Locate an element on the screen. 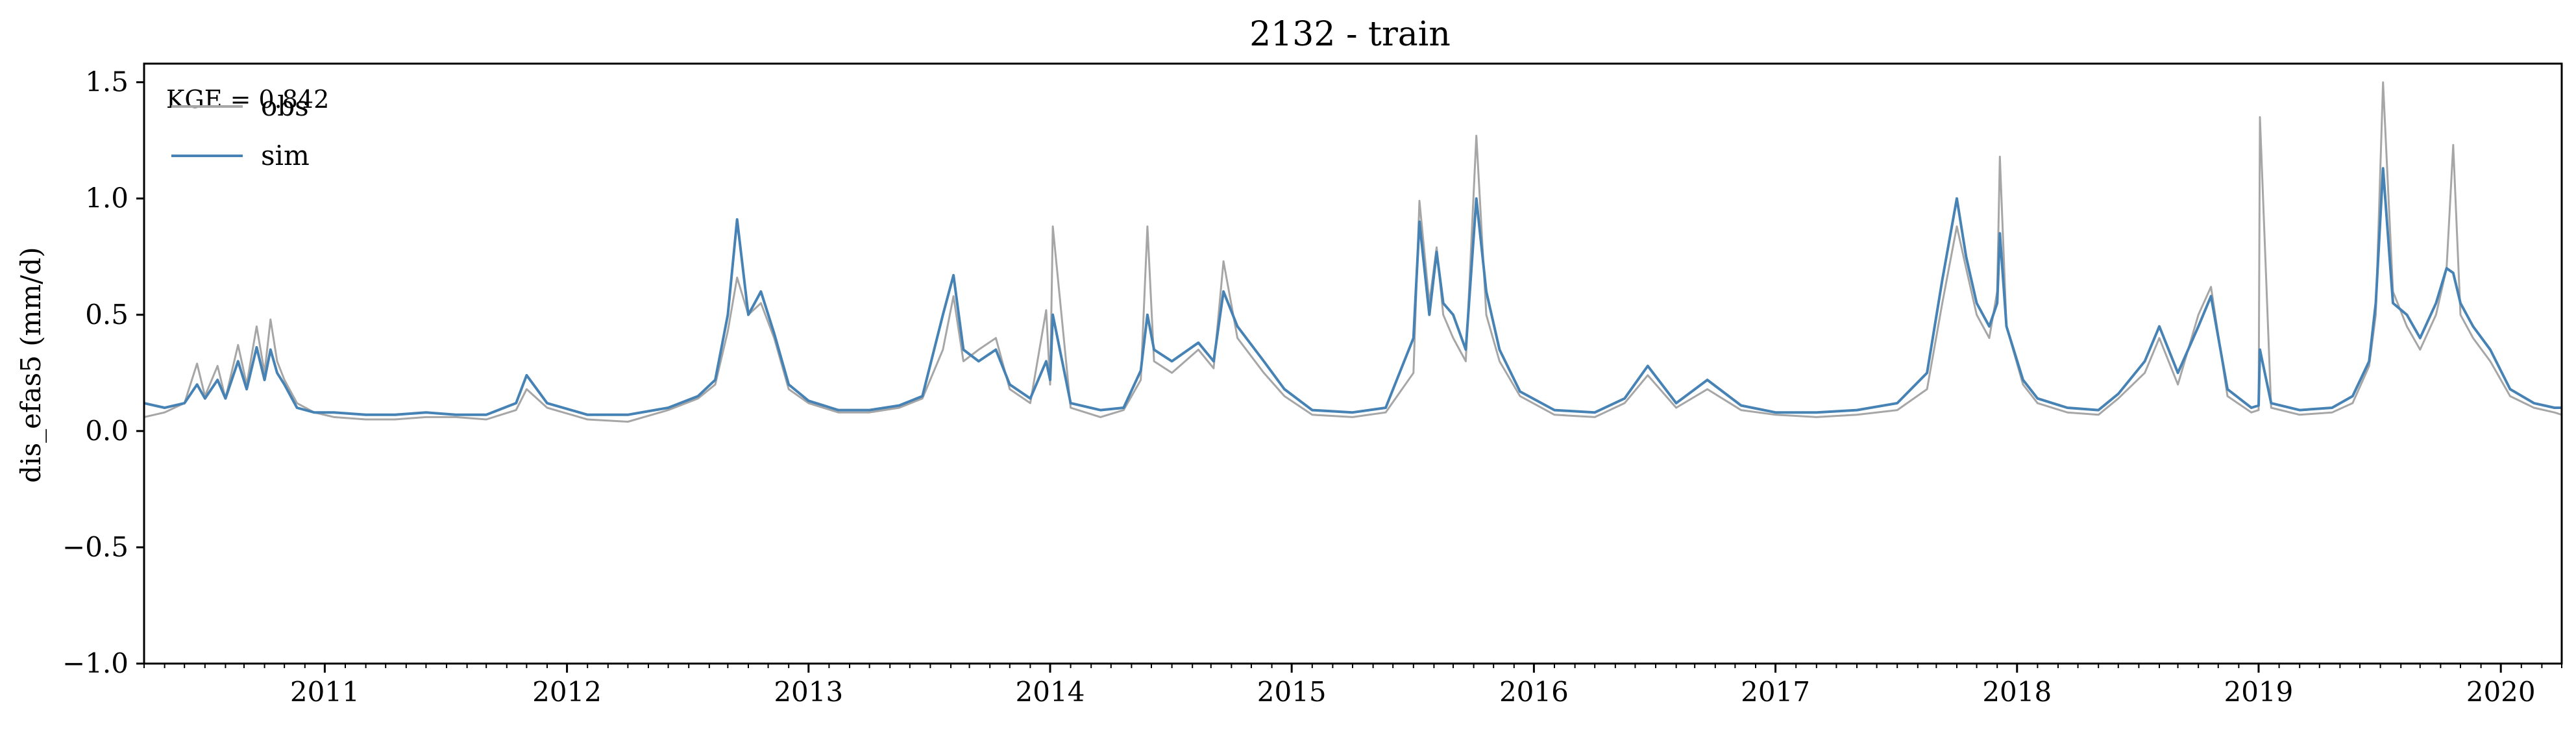  y-tick-label: −1.0 is located at coordinates (95, 663).